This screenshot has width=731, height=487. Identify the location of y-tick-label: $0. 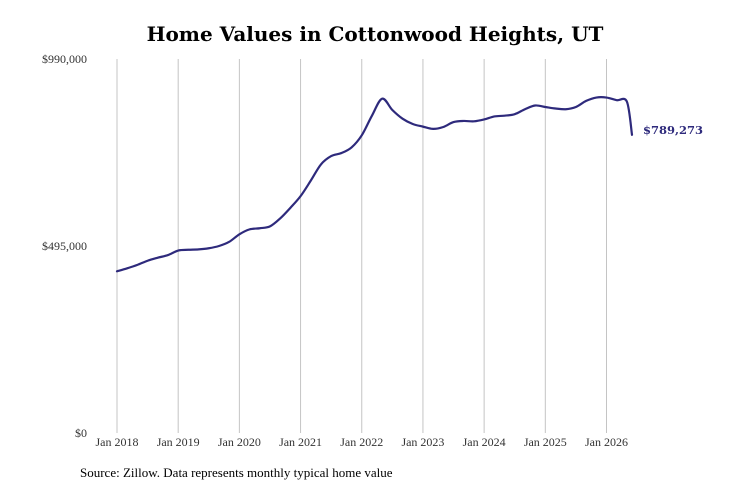
(81, 433).